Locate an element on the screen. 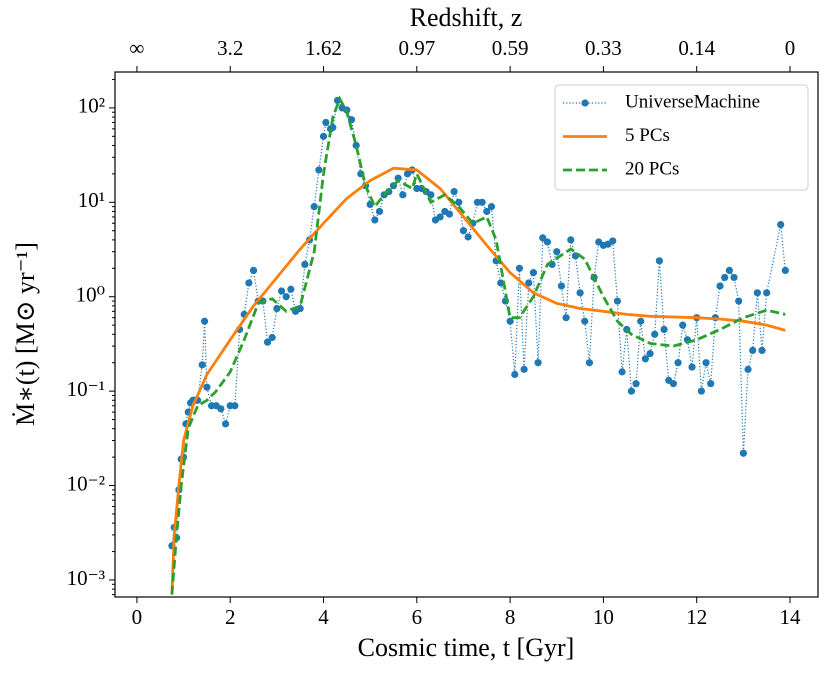 This screenshot has width=830, height=679. y-tick-label: 10² is located at coordinates (91, 106).